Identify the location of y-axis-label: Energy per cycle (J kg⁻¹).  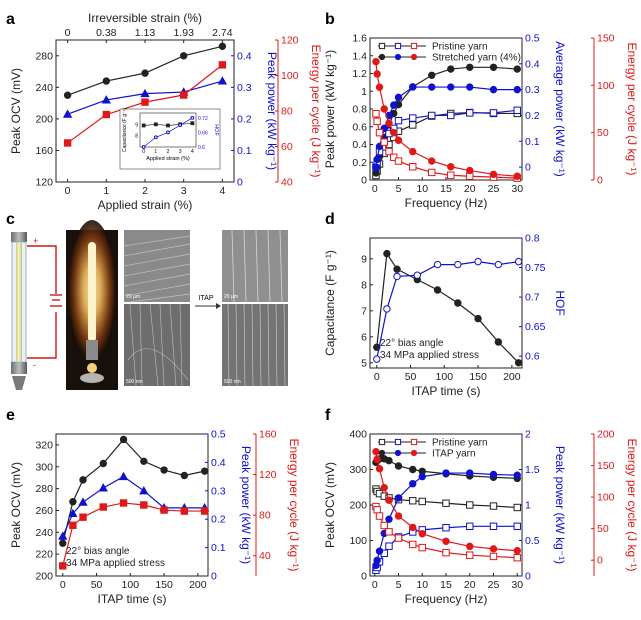
(294, 504).